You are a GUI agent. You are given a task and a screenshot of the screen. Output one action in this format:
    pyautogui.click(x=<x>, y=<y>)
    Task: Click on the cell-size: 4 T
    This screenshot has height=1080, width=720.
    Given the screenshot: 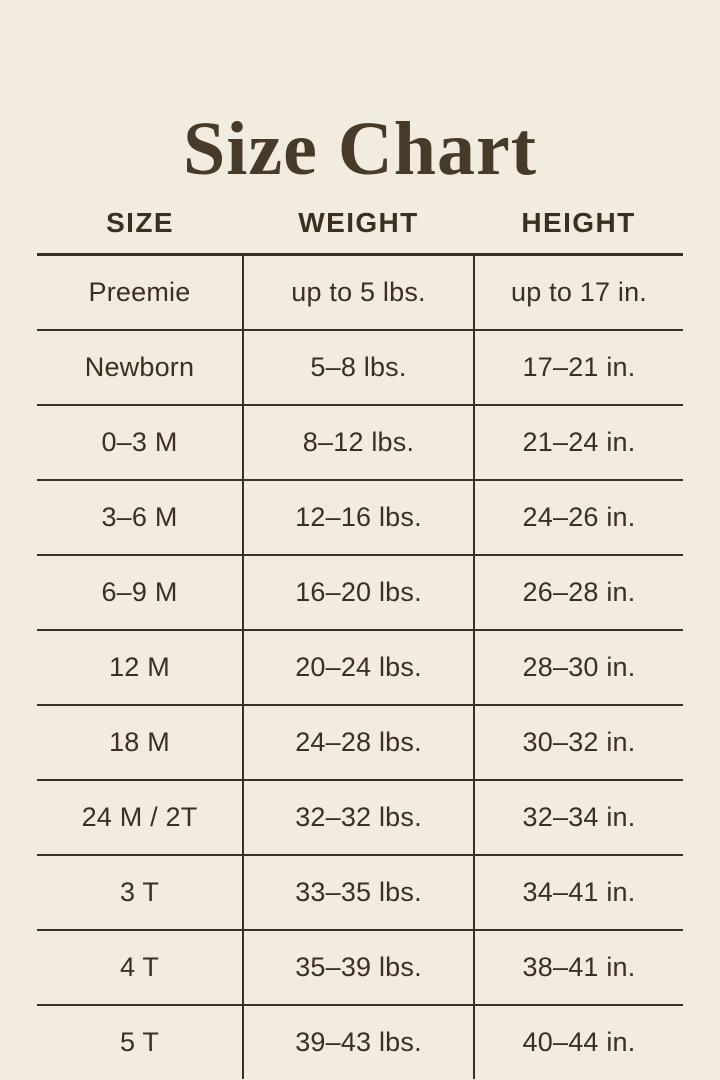 What is the action you would take?
    pyautogui.click(x=140, y=968)
    